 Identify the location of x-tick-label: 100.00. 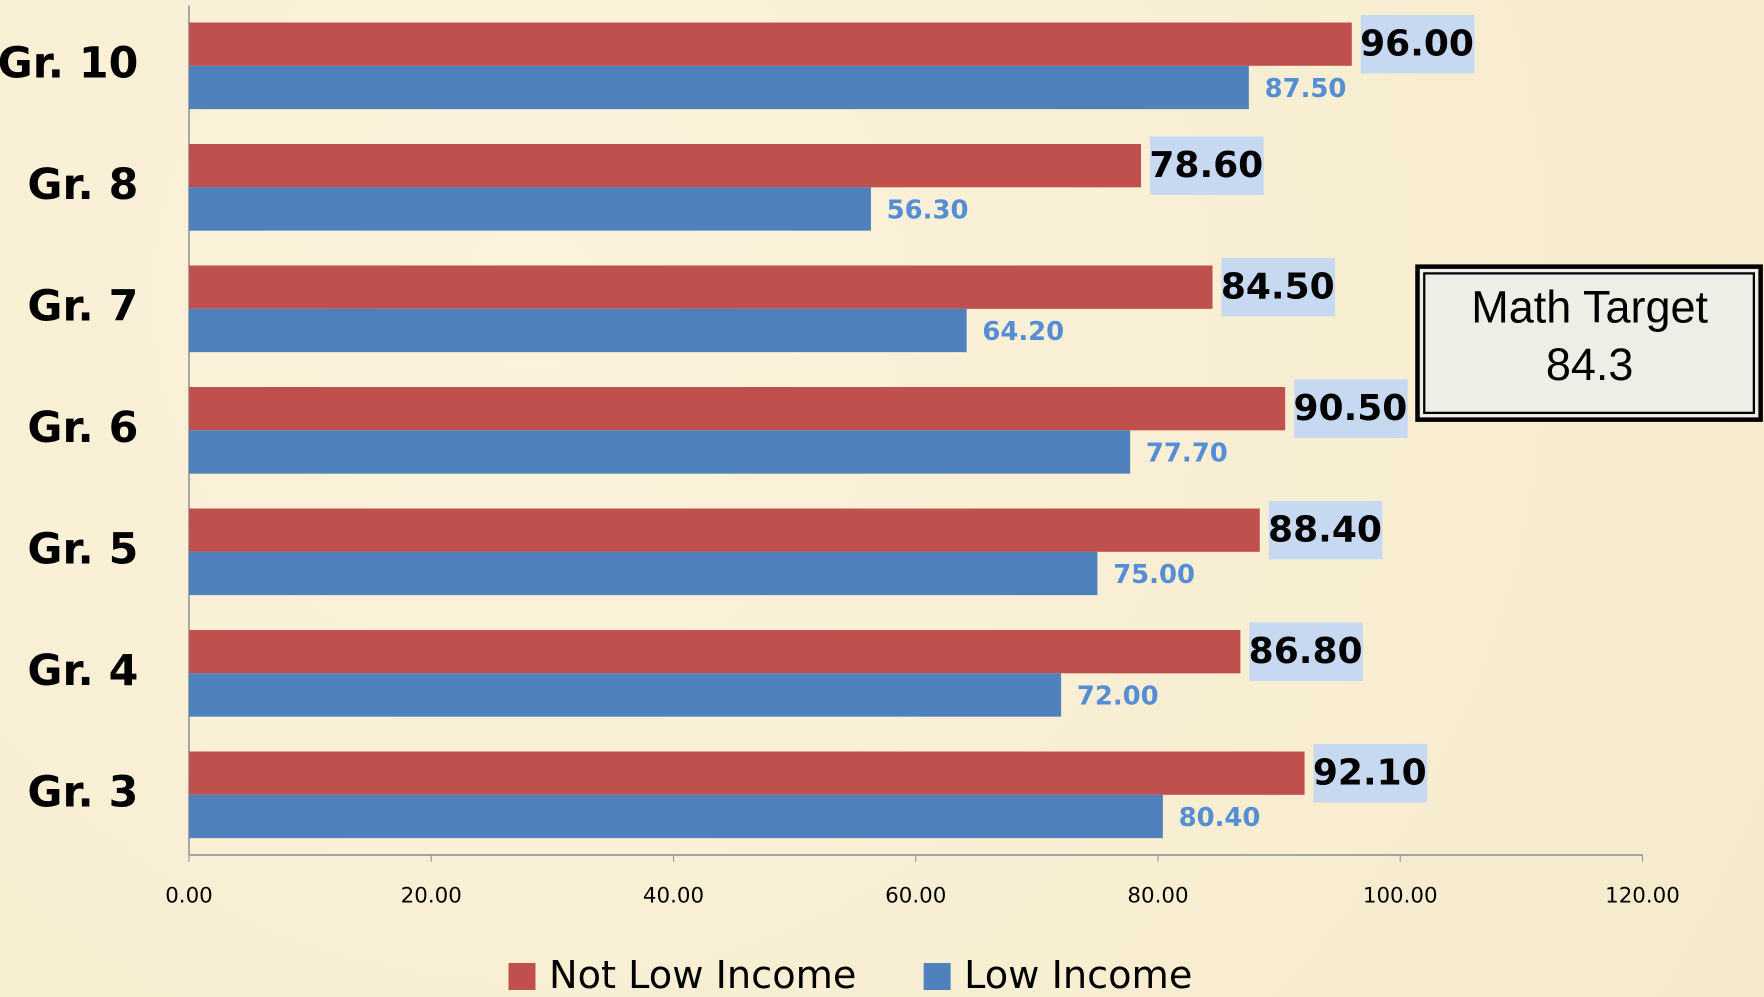
(1400, 896).